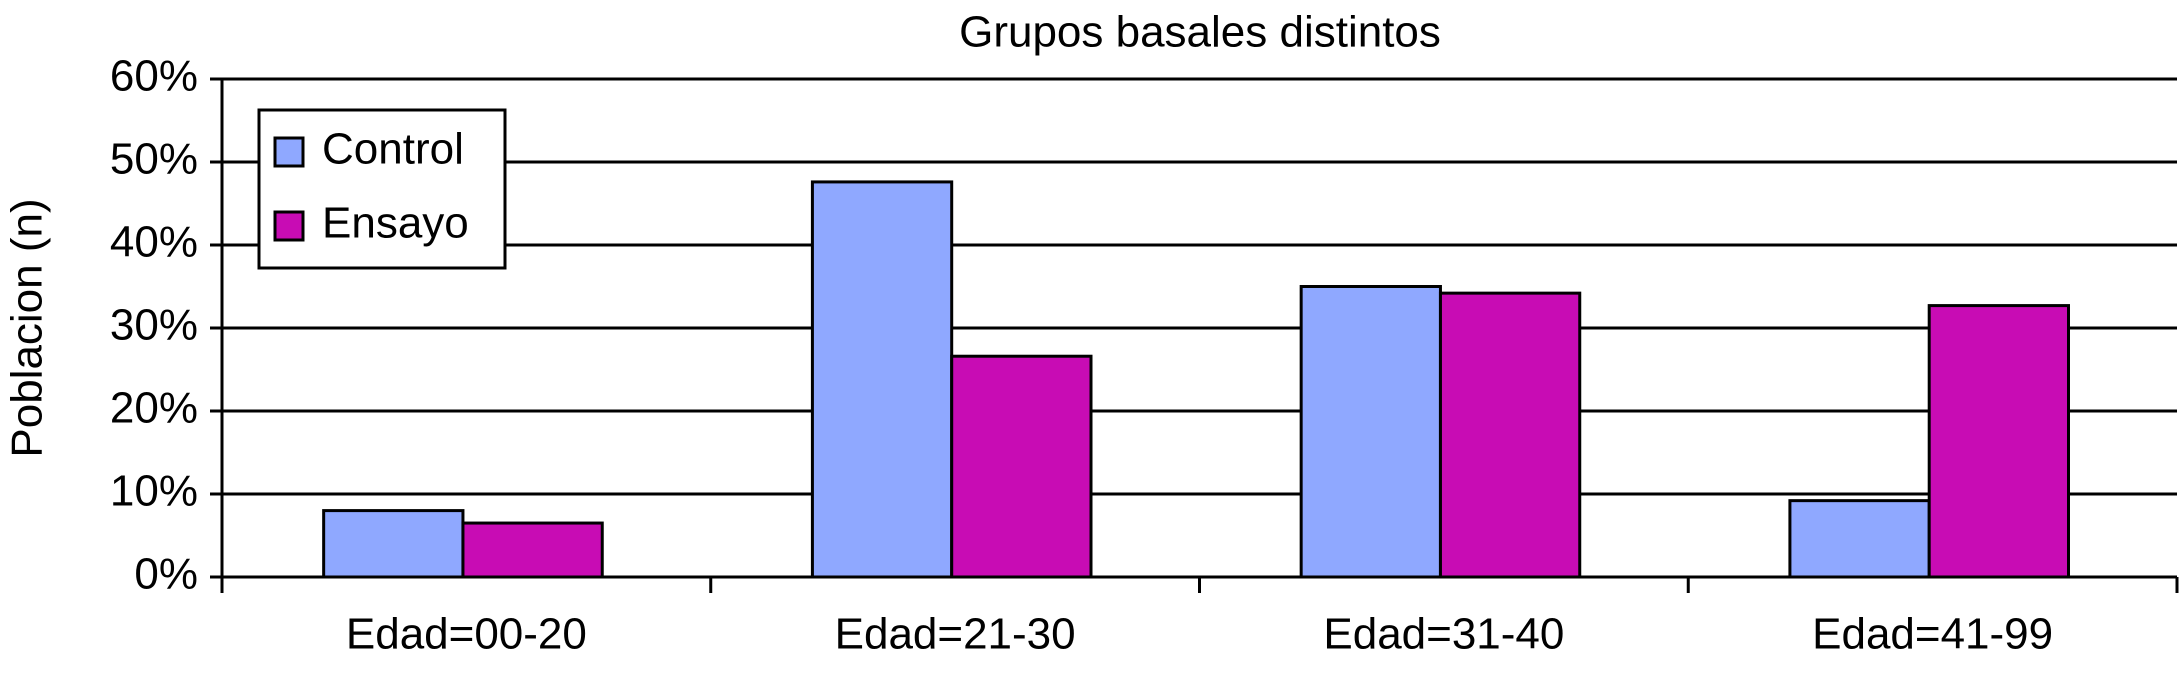  What do you see at coordinates (1932, 634) in the screenshot?
I see `x-tick-label: Edad=41-99` at bounding box center [1932, 634].